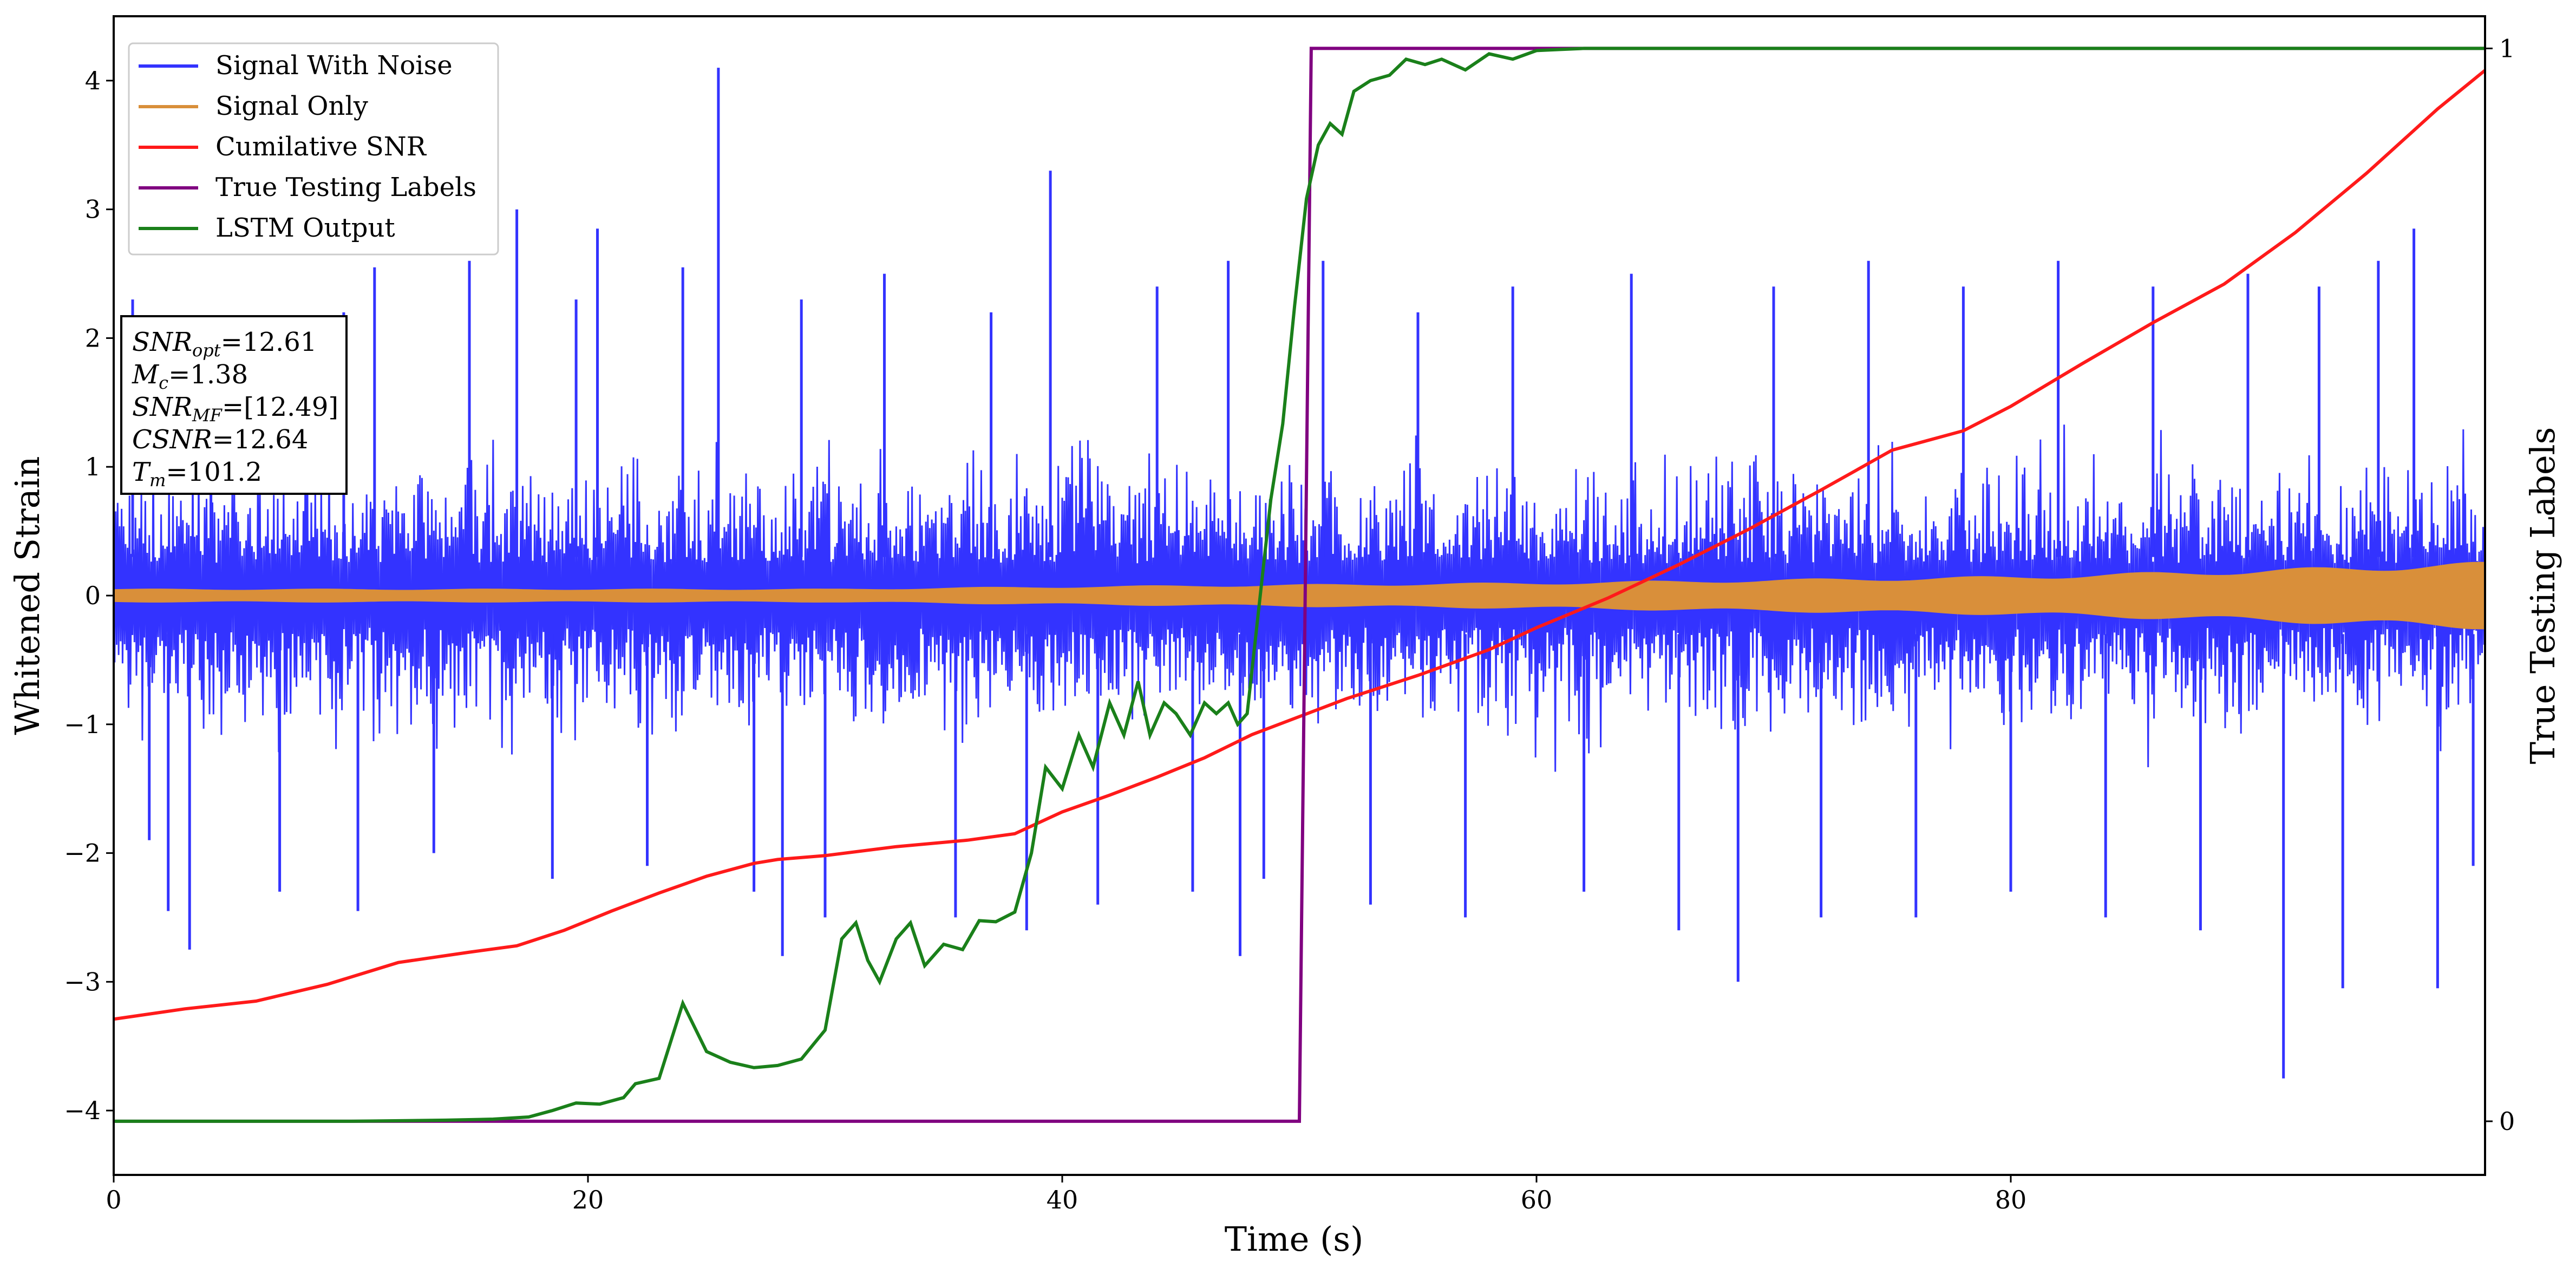 This screenshot has height=1274, width=2576. I want to click on y-right-tick-label: 1, so click(2507, 48).